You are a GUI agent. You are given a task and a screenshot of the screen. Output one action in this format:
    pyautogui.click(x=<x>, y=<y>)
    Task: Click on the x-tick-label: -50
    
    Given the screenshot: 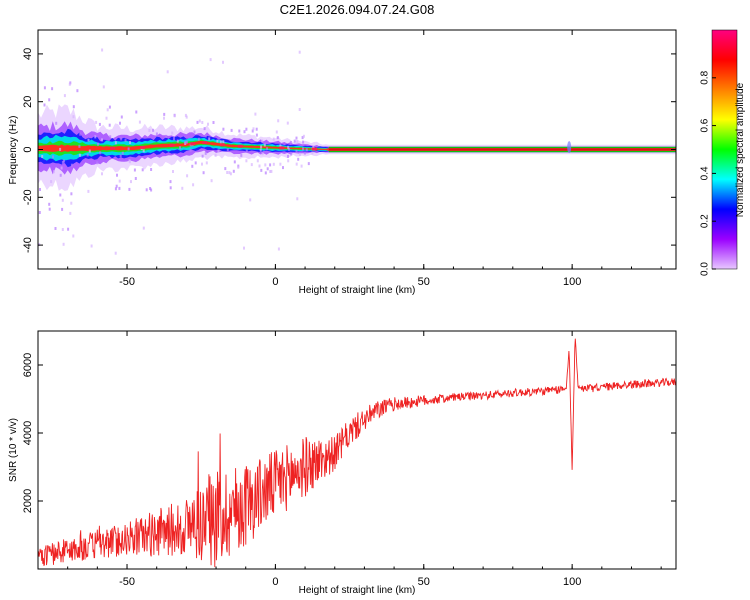 What is the action you would take?
    pyautogui.click(x=127, y=282)
    